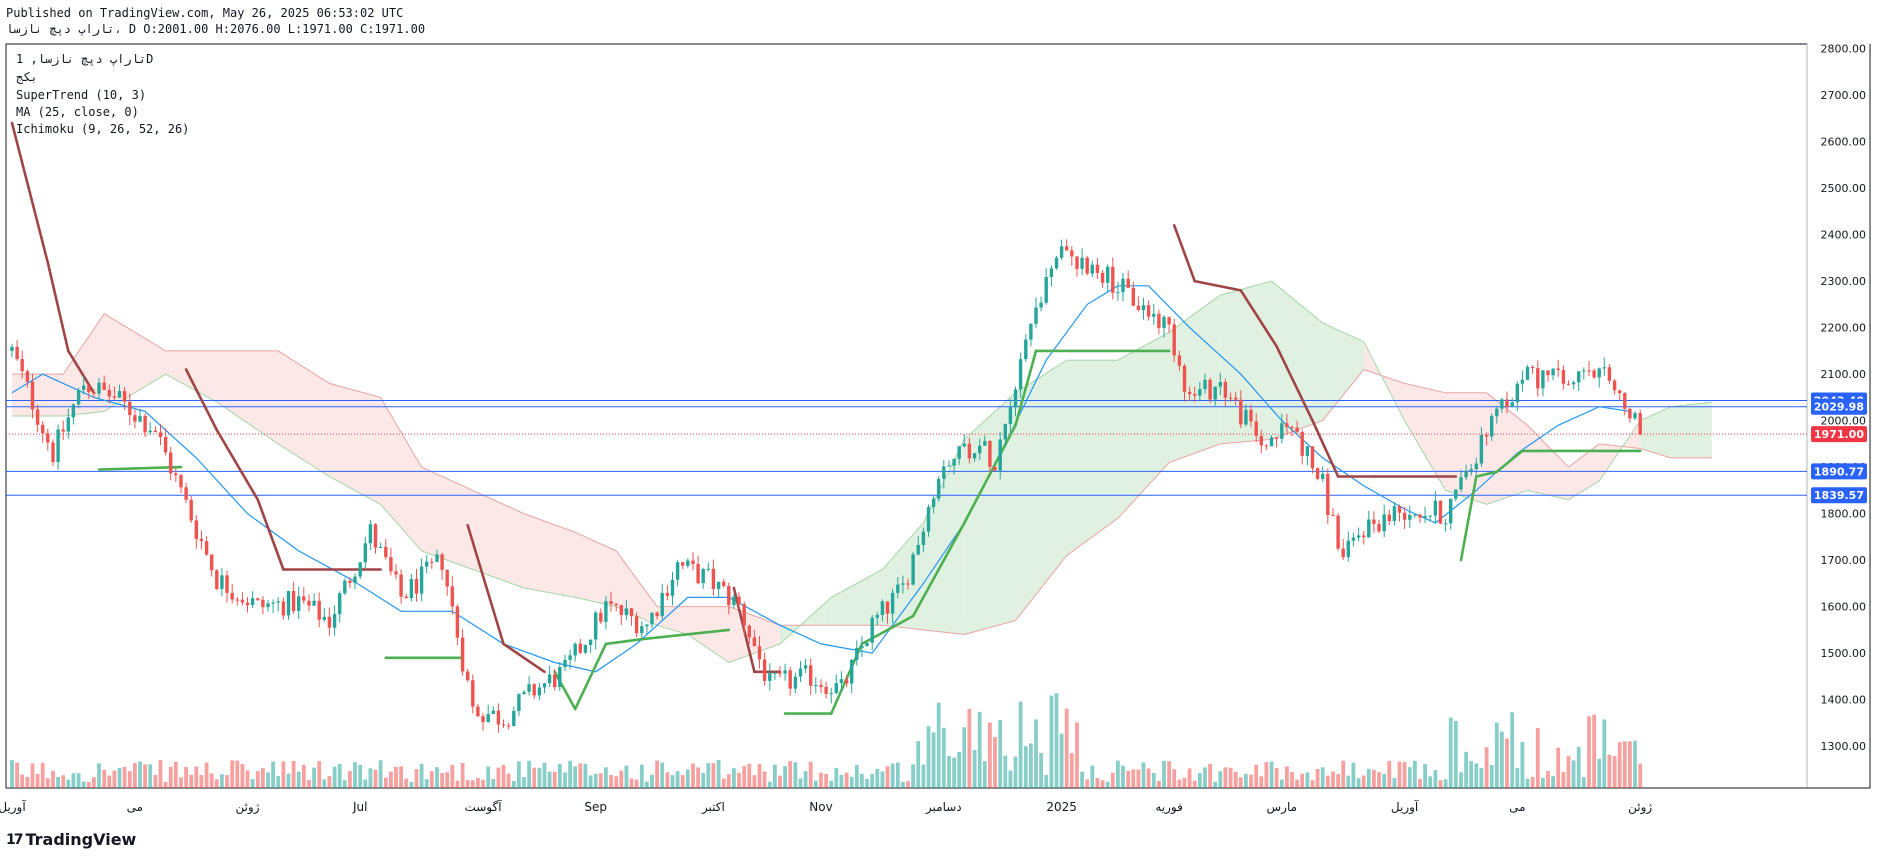 The width and height of the screenshot is (1878, 858). I want to click on level-label-text: 1890.77, so click(1839, 471).